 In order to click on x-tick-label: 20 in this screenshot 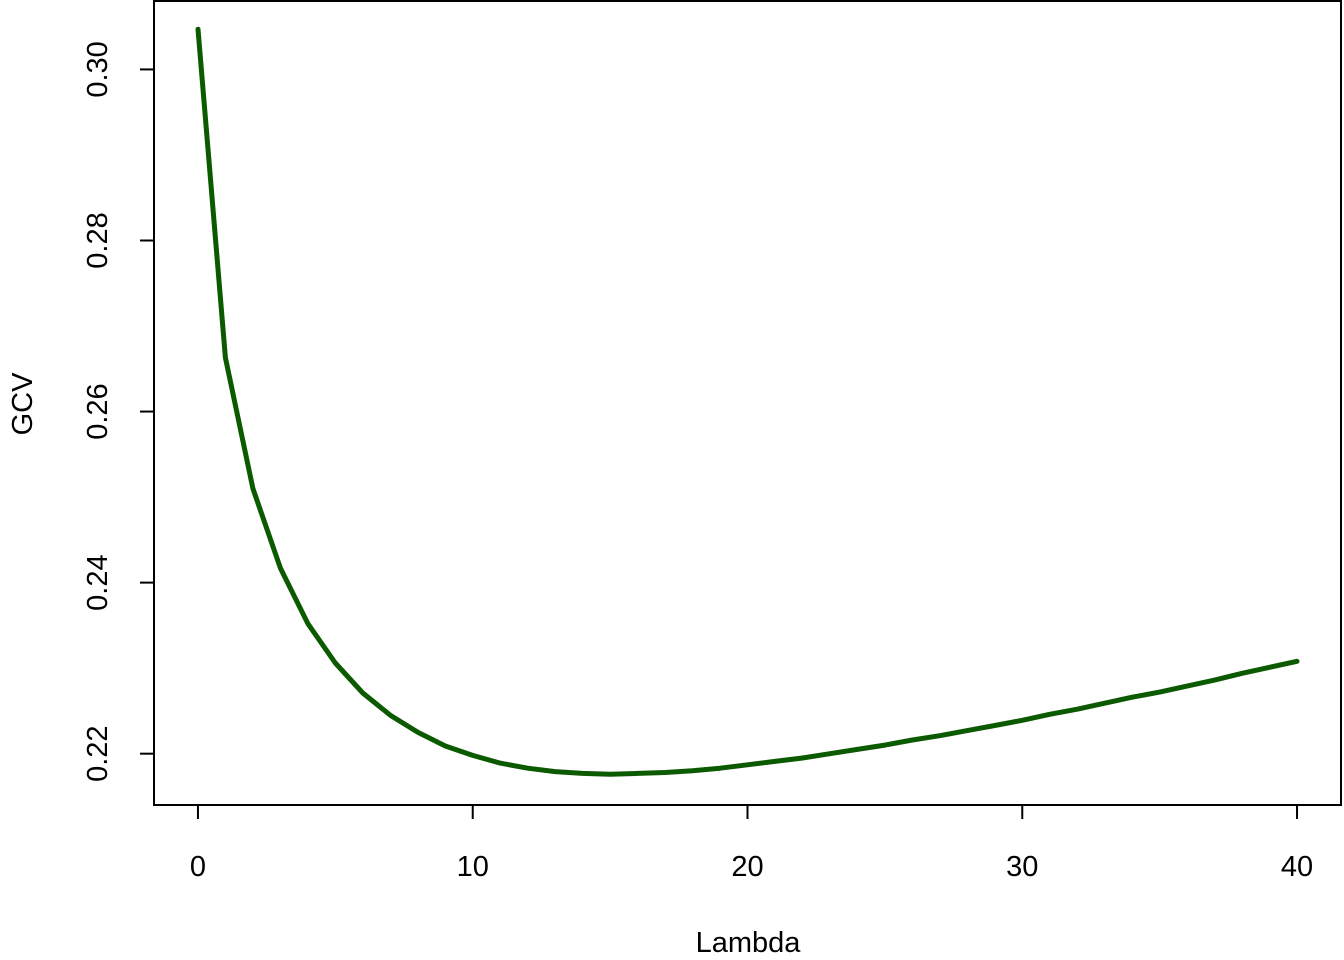, I will do `click(747, 867)`.